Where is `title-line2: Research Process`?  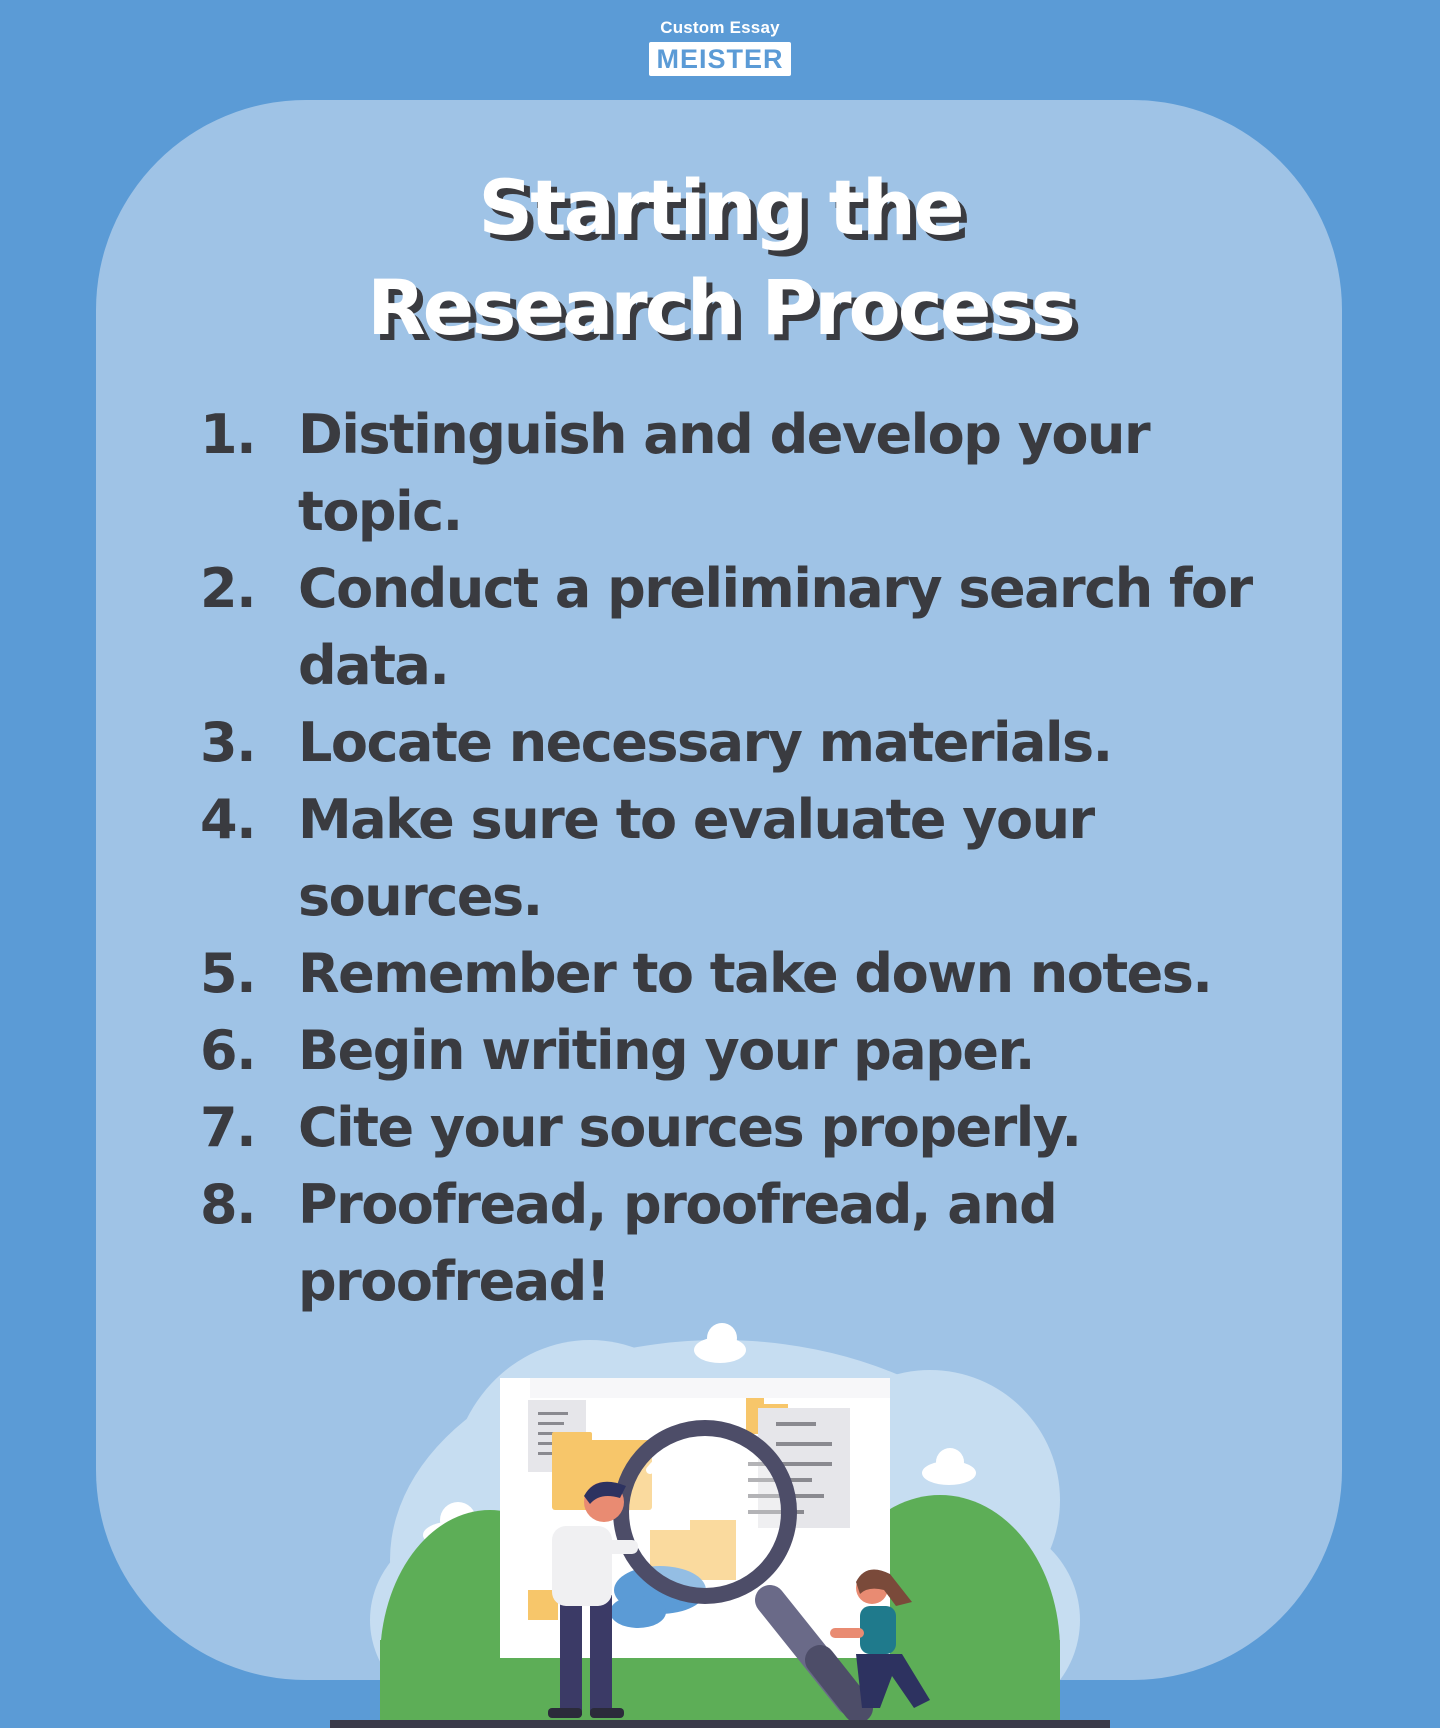
title-line2: Research Process is located at coordinates (721, 307).